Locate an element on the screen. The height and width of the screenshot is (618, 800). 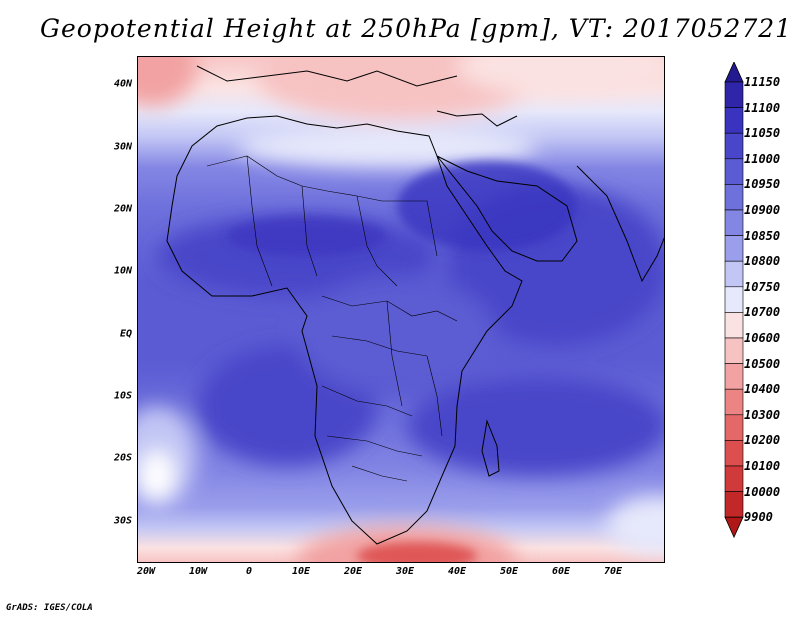
lon-label-20e: 20E is located at coordinates (353, 571).